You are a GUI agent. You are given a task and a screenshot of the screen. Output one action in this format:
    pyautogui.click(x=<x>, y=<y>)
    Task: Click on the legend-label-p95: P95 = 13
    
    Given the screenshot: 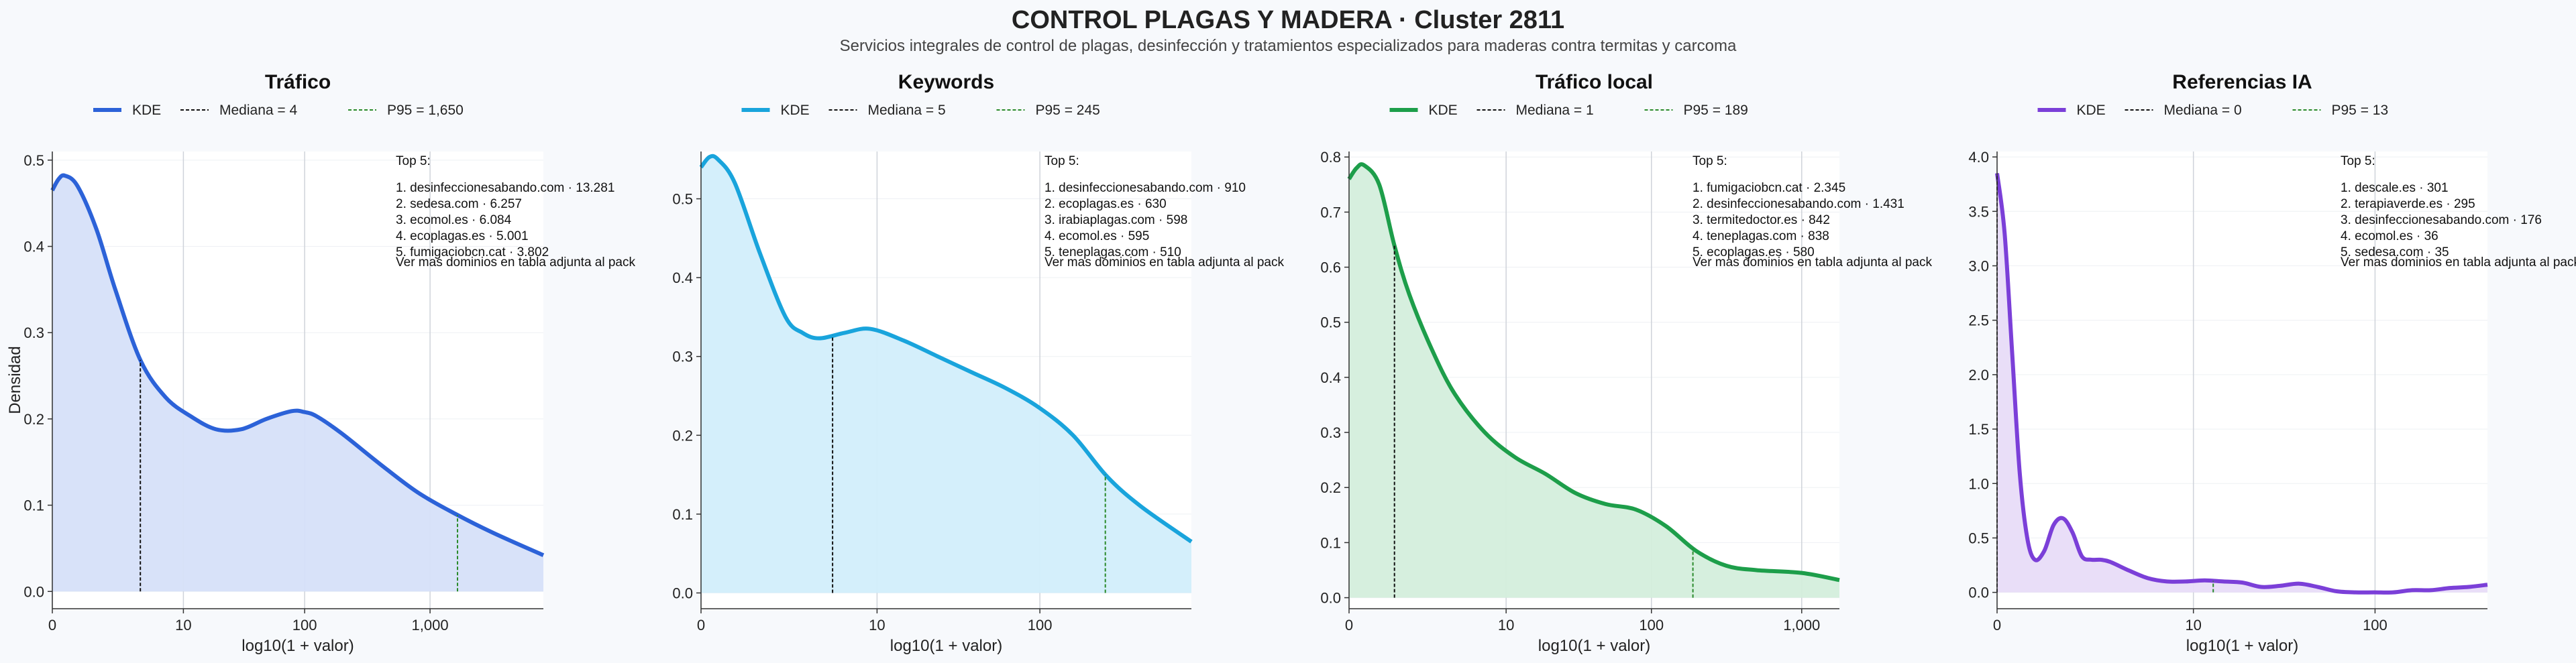 What is the action you would take?
    pyautogui.click(x=2360, y=111)
    